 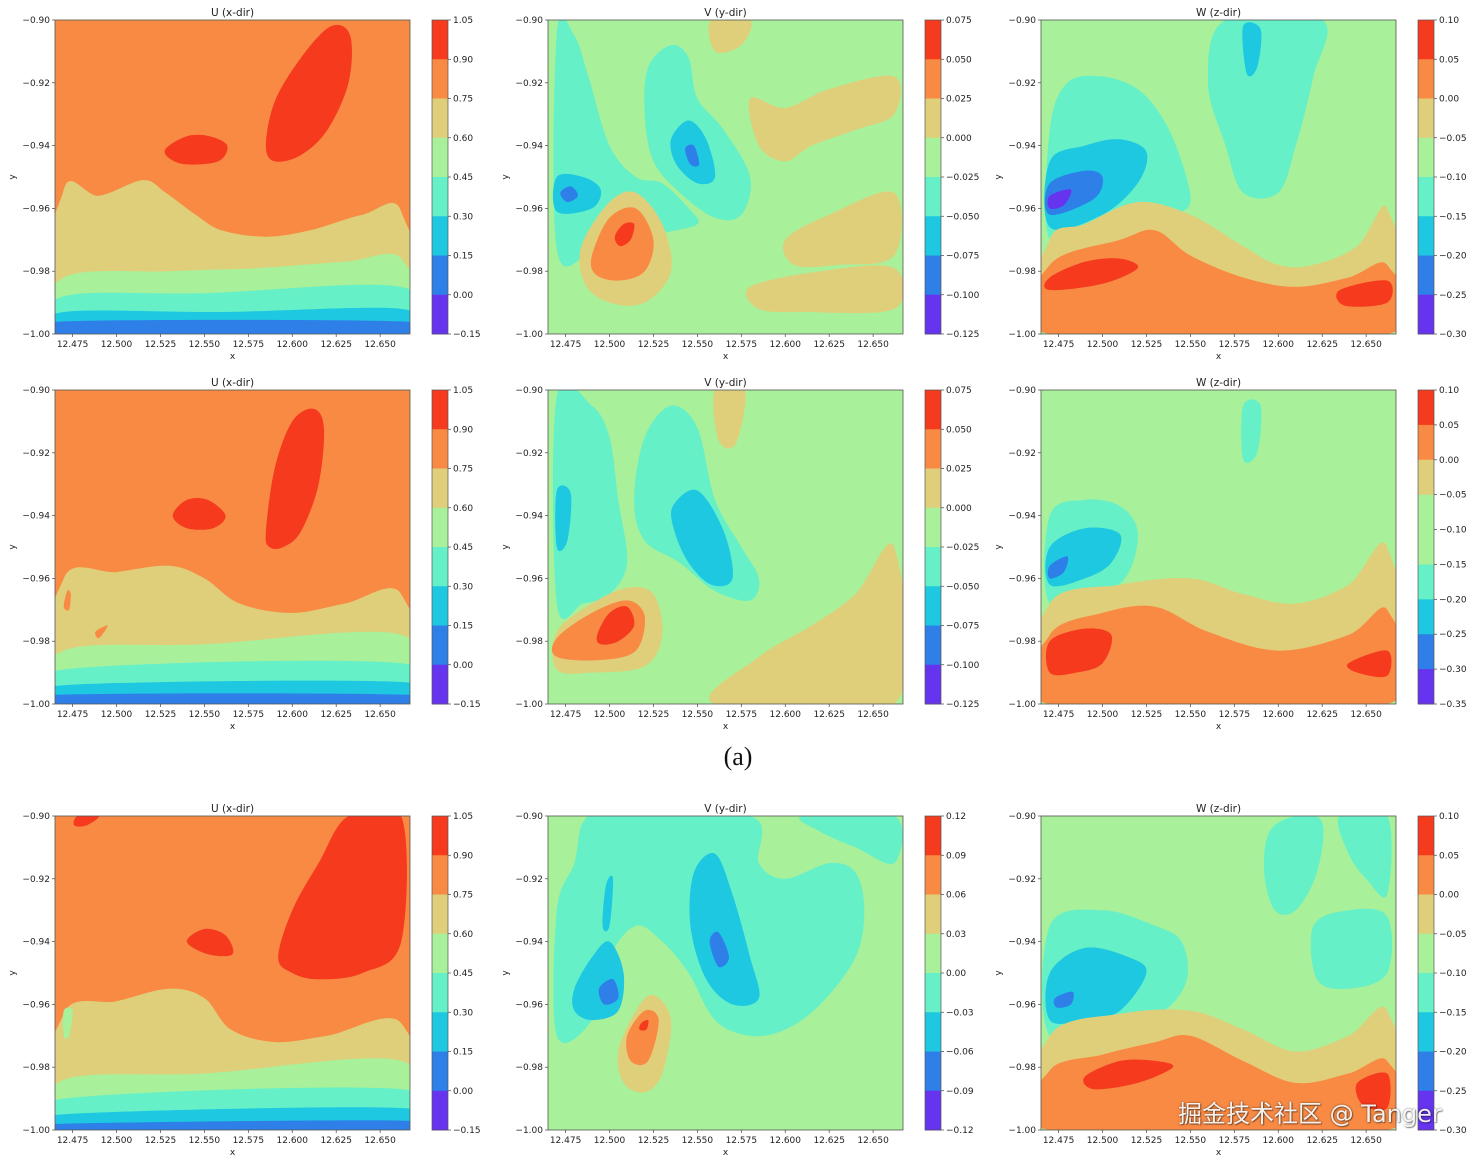 What do you see at coordinates (1103, 1141) in the screenshot?
I see `x-tick-label: 12.500` at bounding box center [1103, 1141].